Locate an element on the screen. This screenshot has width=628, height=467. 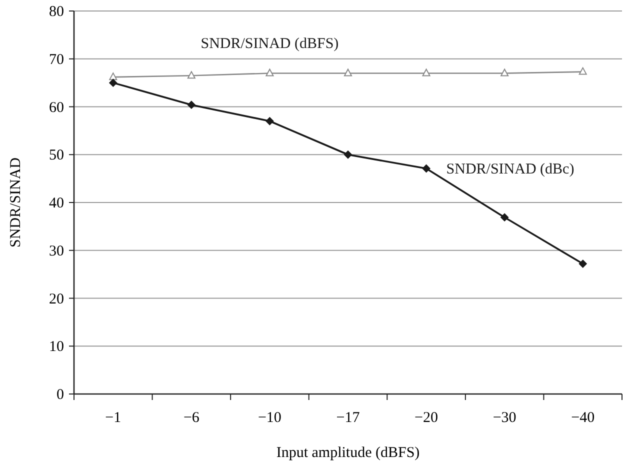
x-tick-label: −6 is located at coordinates (191, 418).